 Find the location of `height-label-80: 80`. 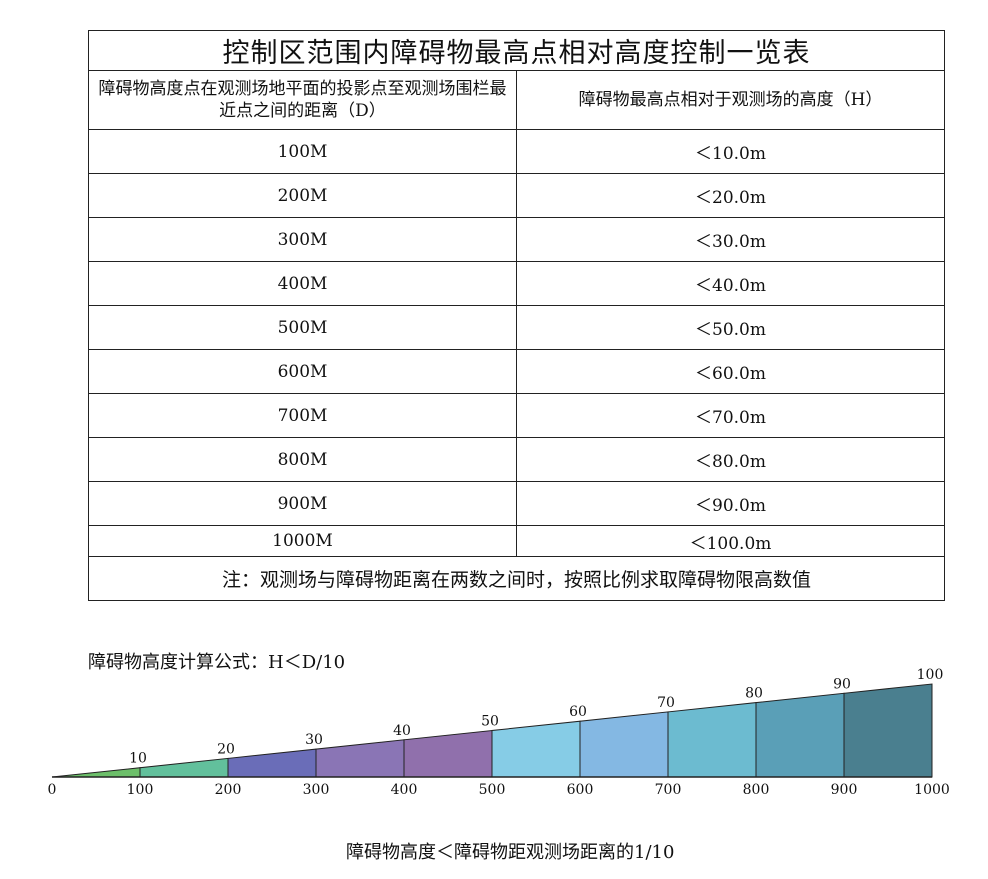

height-label-80: 80 is located at coordinates (754, 694).